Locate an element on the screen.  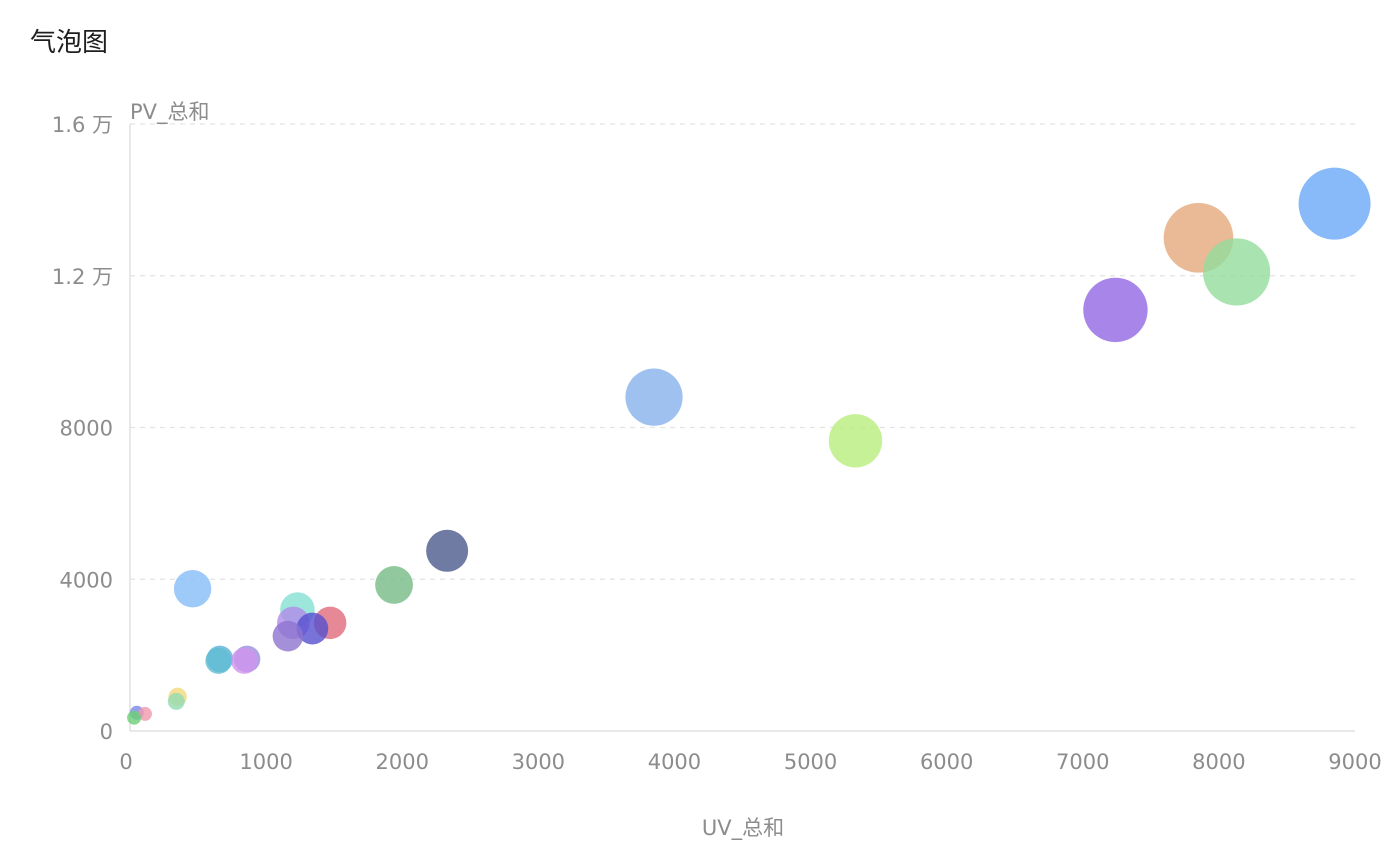
x-tick-label: 8000 is located at coordinates (1218, 762).